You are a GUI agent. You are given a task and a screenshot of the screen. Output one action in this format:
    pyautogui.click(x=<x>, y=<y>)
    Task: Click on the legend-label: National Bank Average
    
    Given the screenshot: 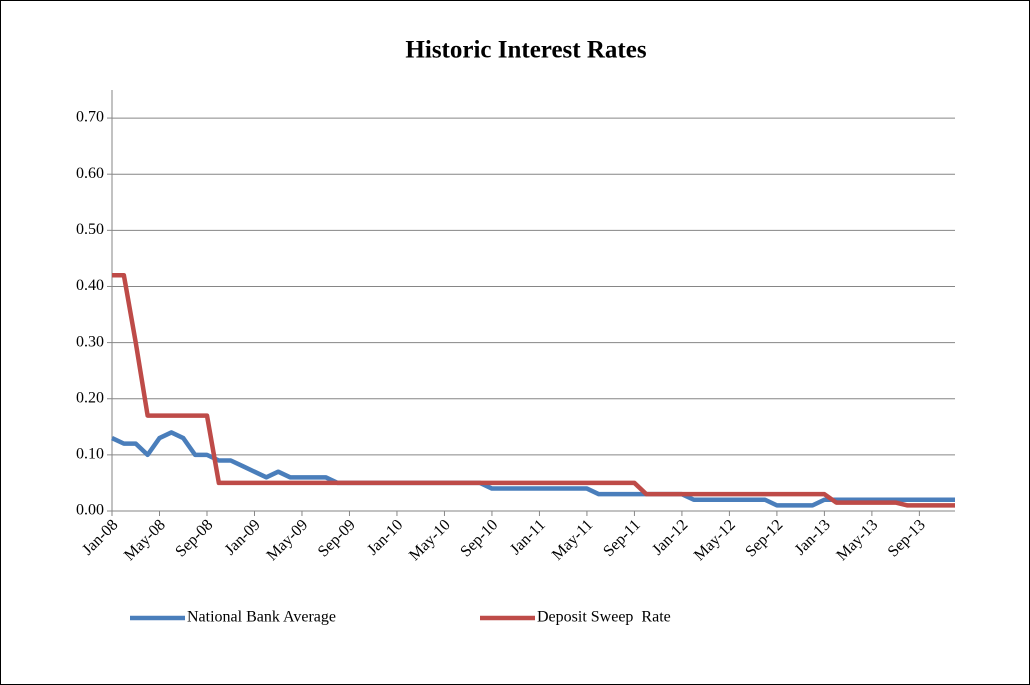 What is the action you would take?
    pyautogui.click(x=261, y=617)
    